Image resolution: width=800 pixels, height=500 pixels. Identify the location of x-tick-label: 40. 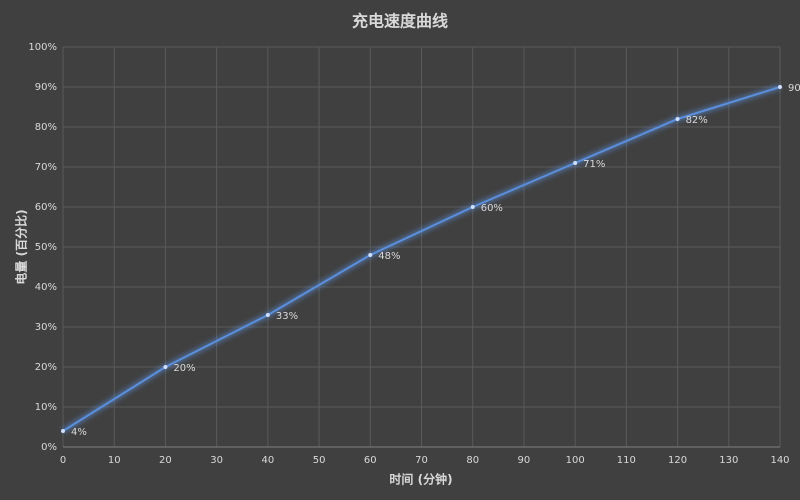
(267, 460).